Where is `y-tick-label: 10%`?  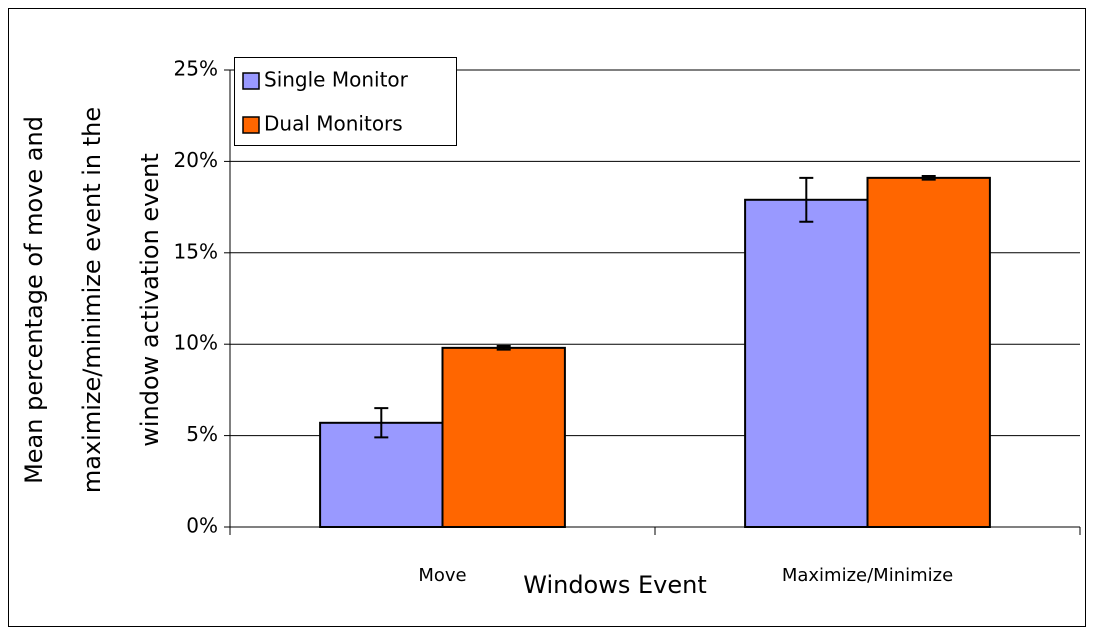
y-tick-label: 10% is located at coordinates (196, 343).